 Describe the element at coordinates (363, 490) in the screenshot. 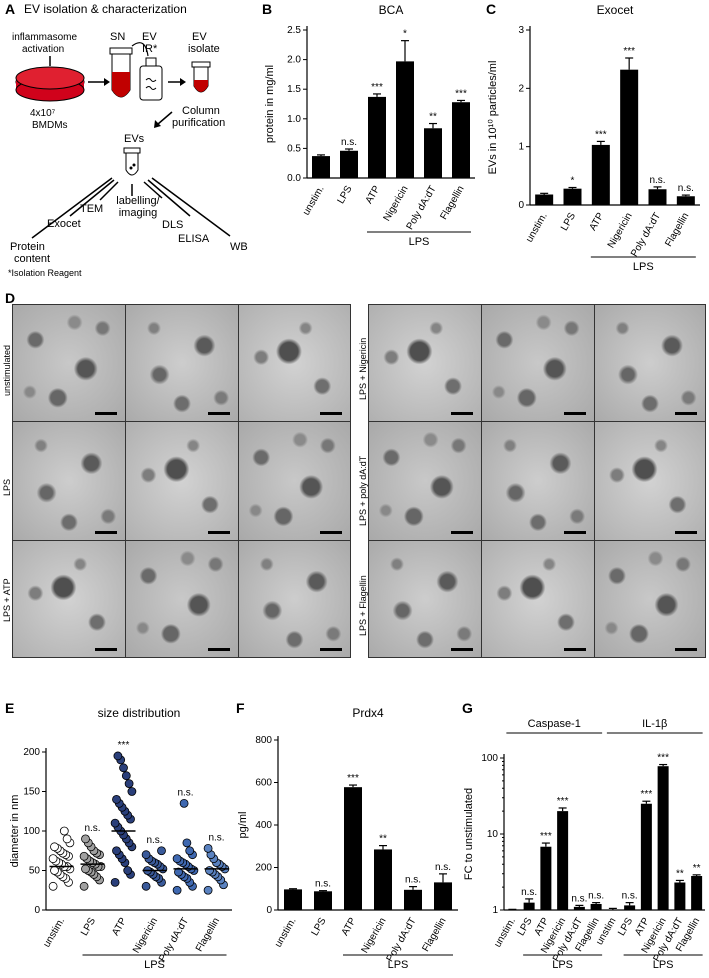

I see `row-label-lps-polydadt: LPS + poly dA:dT` at that location.